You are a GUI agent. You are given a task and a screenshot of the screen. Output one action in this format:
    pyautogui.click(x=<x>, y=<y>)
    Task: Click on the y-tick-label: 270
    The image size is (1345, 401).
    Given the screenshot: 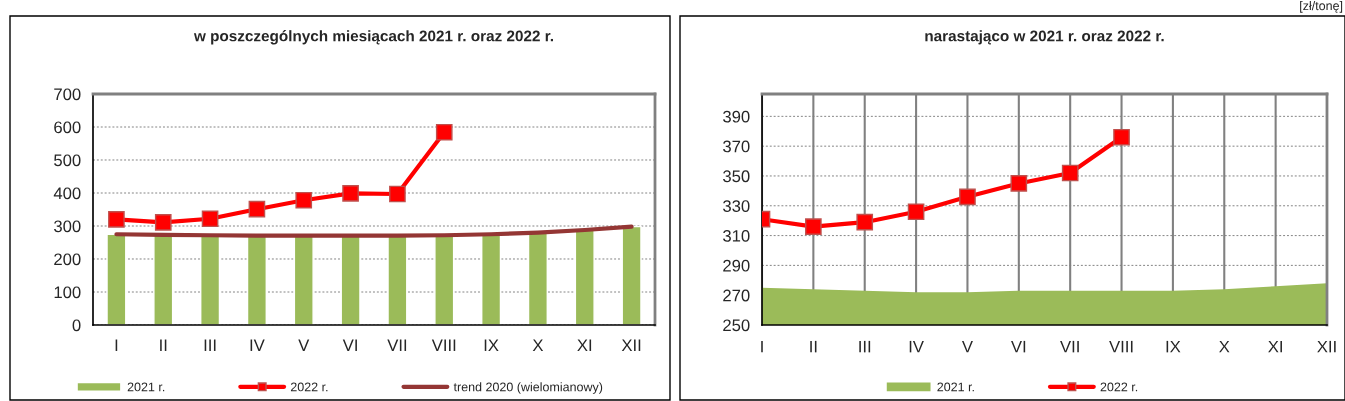 What is the action you would take?
    pyautogui.click(x=736, y=295)
    